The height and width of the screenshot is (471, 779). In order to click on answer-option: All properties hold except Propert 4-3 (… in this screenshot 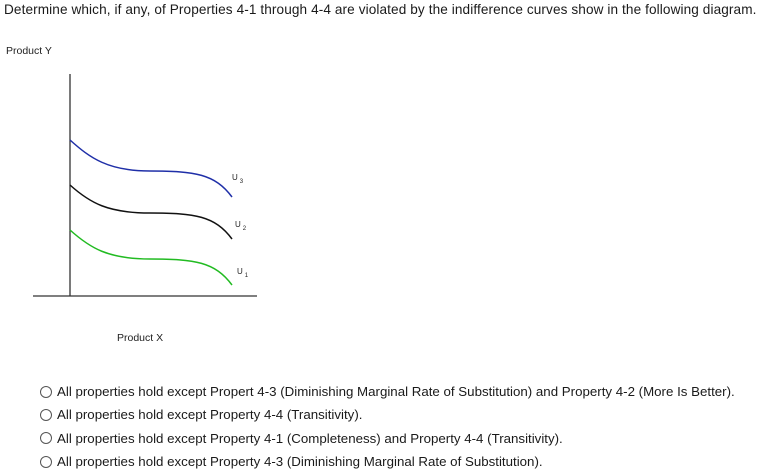, I will do `click(387, 391)`.